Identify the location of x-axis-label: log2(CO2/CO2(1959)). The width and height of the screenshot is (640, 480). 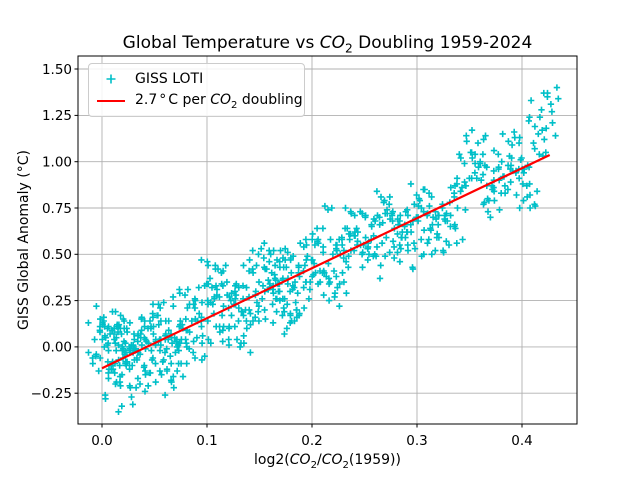
(327, 461).